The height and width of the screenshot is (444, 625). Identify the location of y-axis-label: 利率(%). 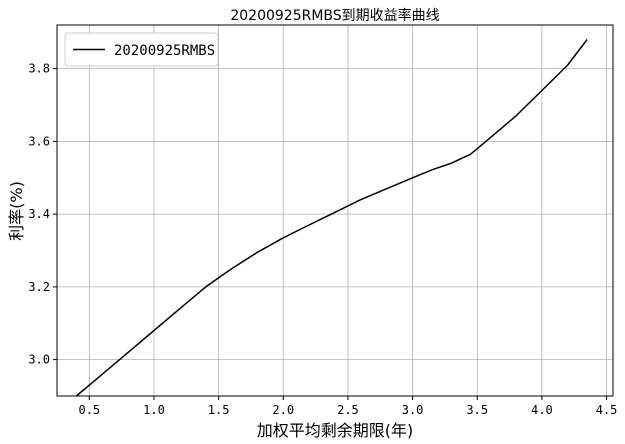
(16, 211).